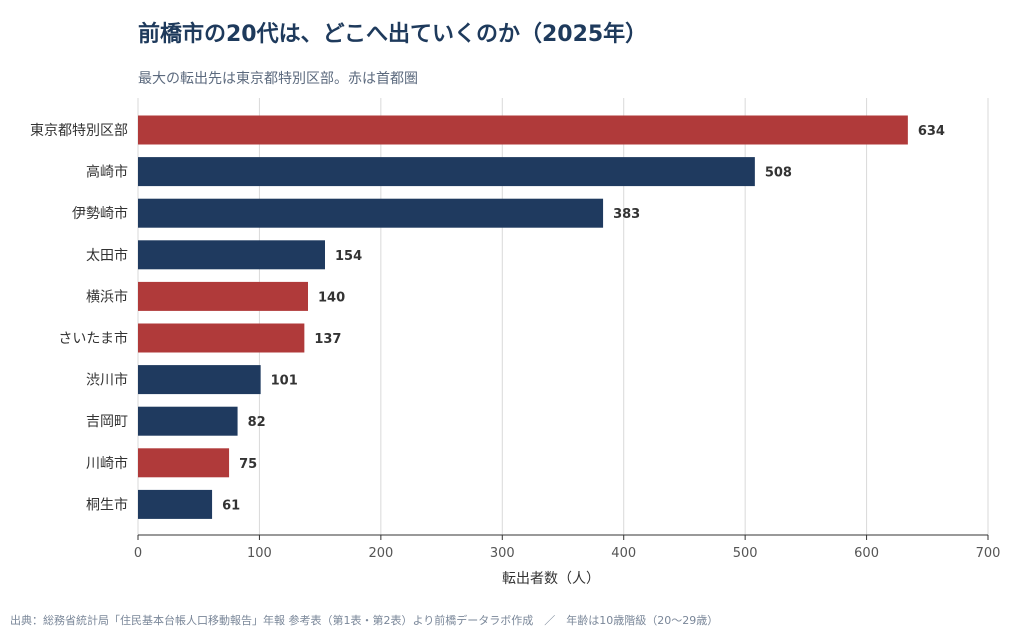  I want to click on value-label: 634, so click(931, 131).